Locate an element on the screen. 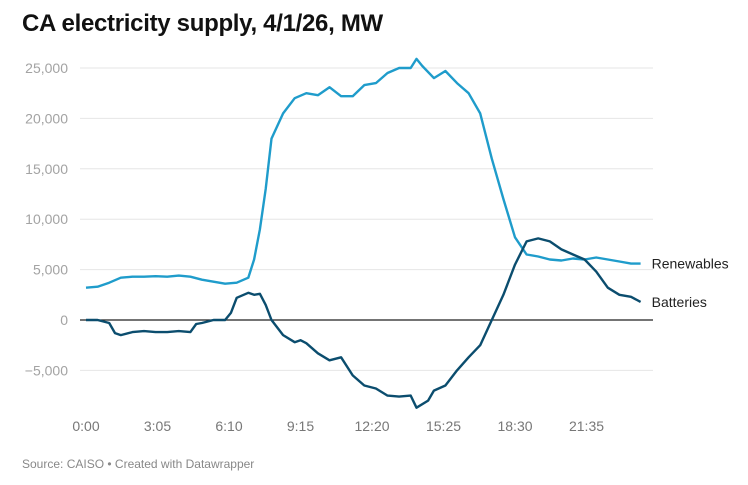  source-footer: Source: CAISO • Created with Datawrapper is located at coordinates (138, 464).